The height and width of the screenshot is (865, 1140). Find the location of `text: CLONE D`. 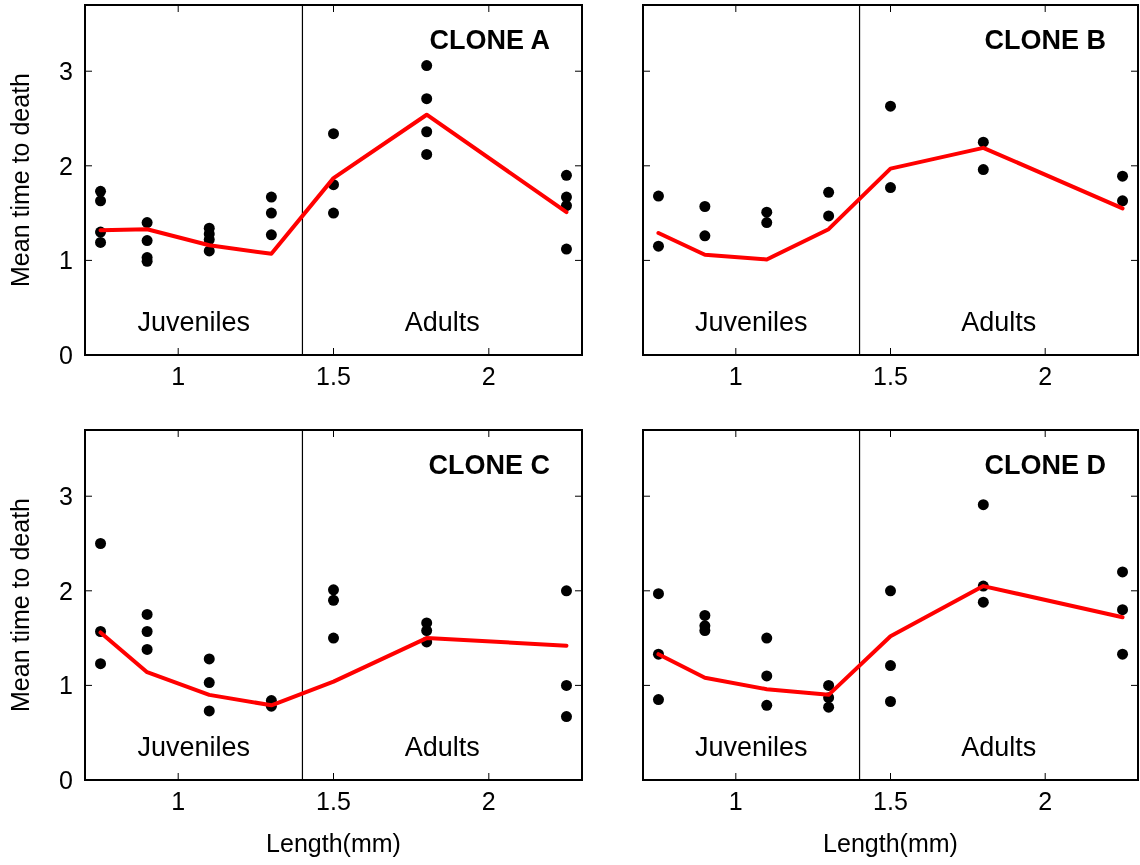

text: CLONE D is located at coordinates (1045, 465).